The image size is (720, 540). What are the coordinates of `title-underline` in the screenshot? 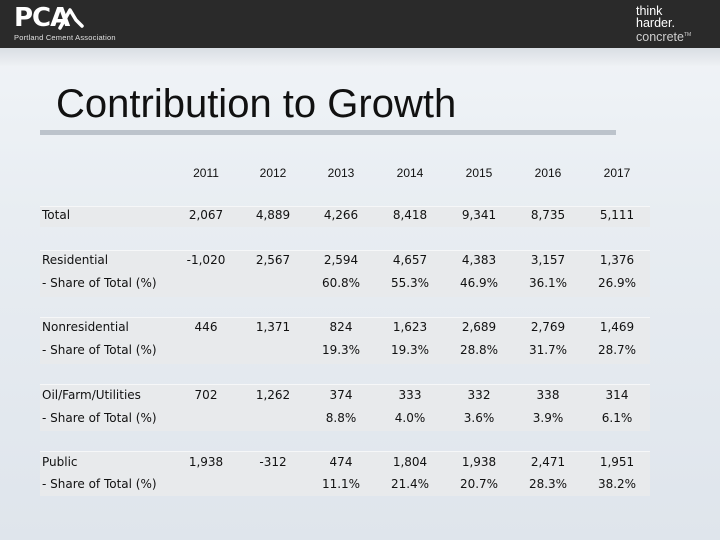 It's located at (328, 132).